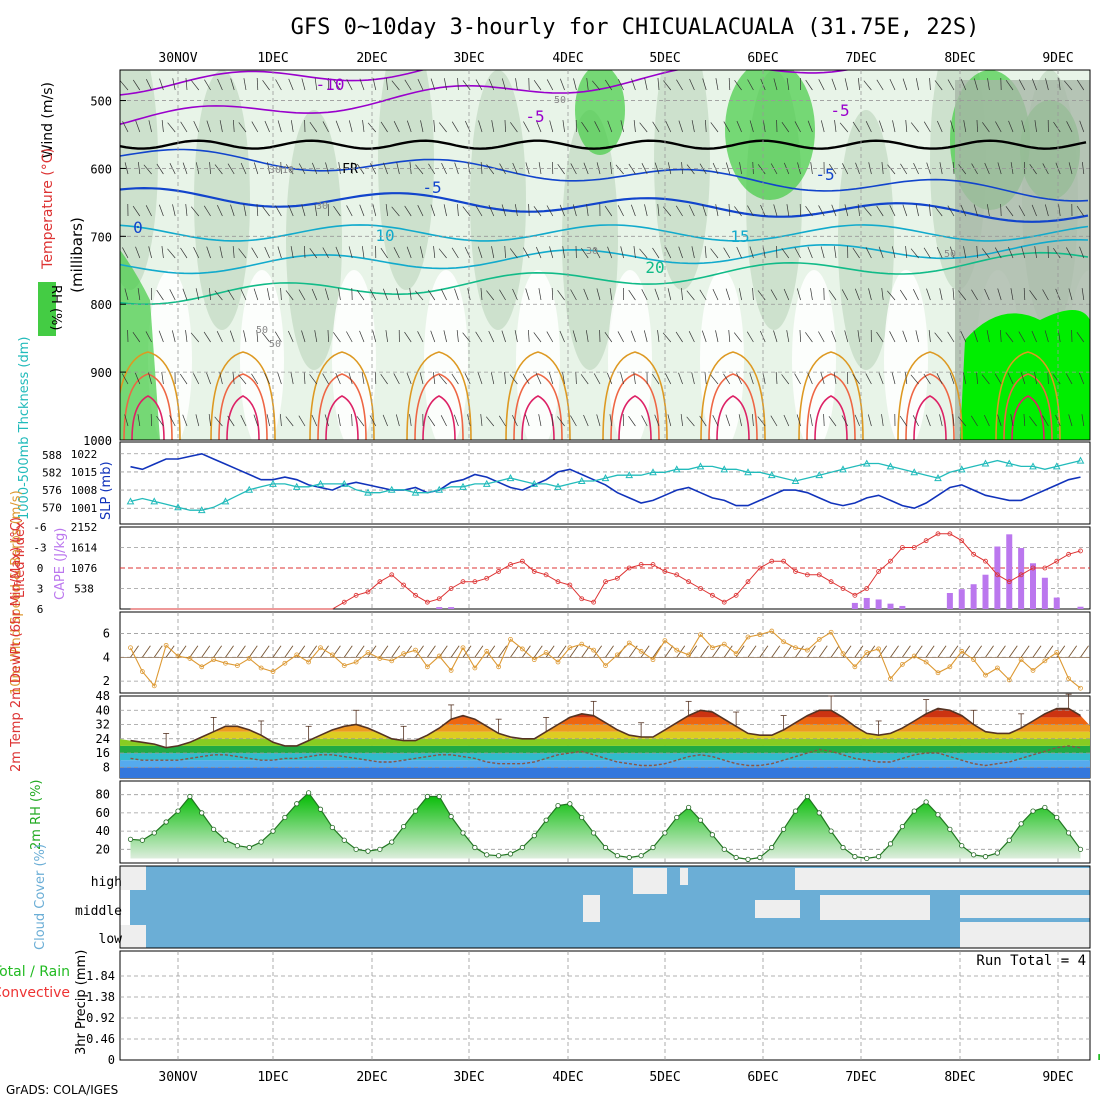  What do you see at coordinates (106, 490) in the screenshot?
I see `slp-axis-label: SLP (mb)` at bounding box center [106, 490].